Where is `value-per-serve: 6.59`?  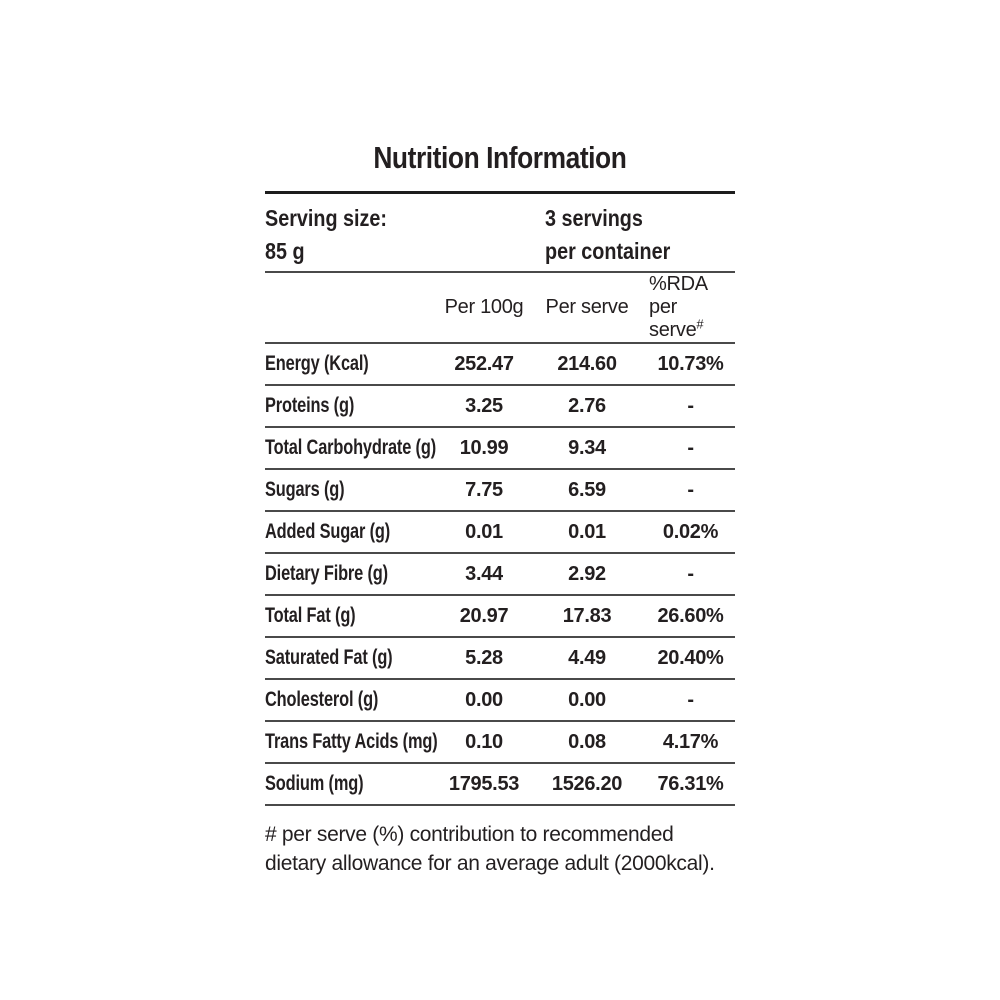 value-per-serve: 6.59 is located at coordinates (587, 489).